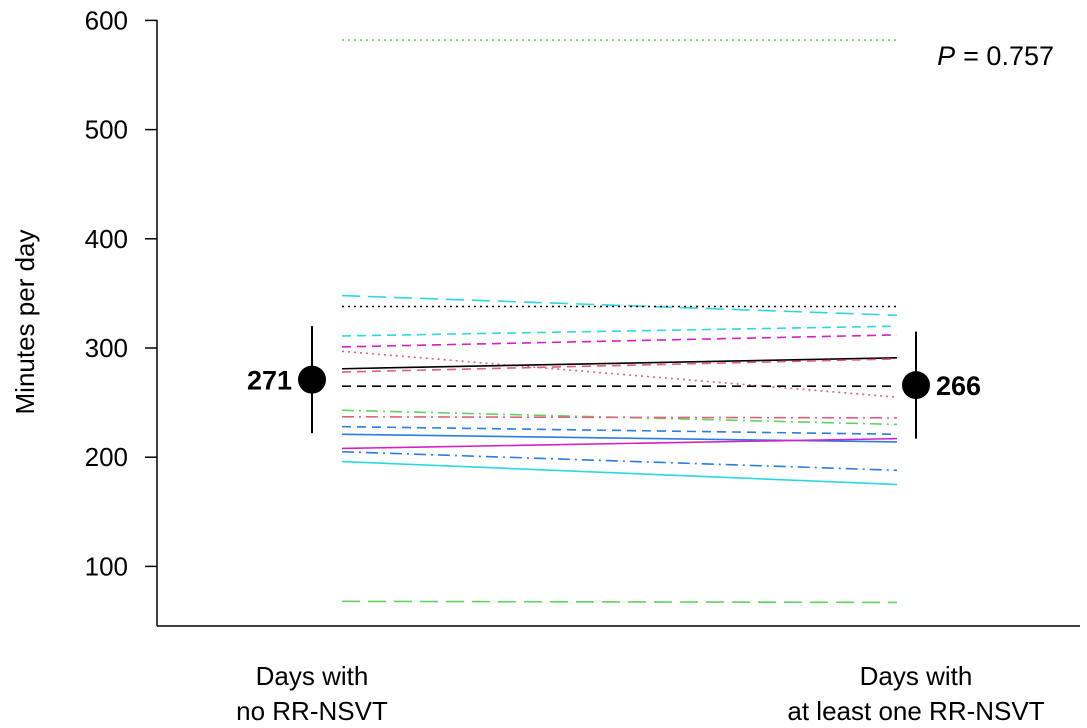  I want to click on y-tick-label: 600, so click(106, 20).